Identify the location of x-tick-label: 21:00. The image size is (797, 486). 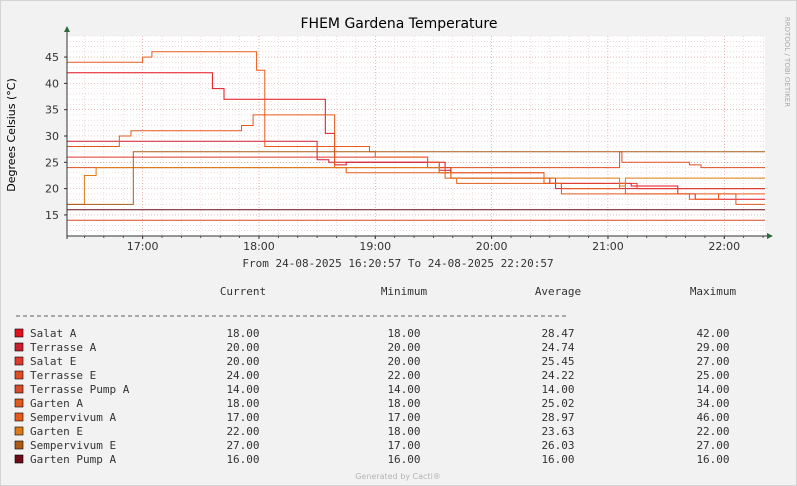
(608, 246).